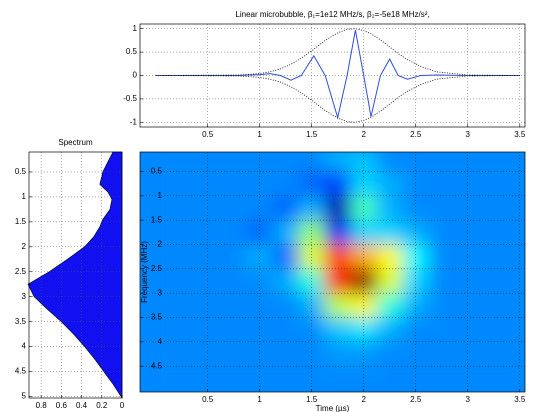  Describe the element at coordinates (135, 75) in the screenshot. I see `y-tick-label: 0` at that location.